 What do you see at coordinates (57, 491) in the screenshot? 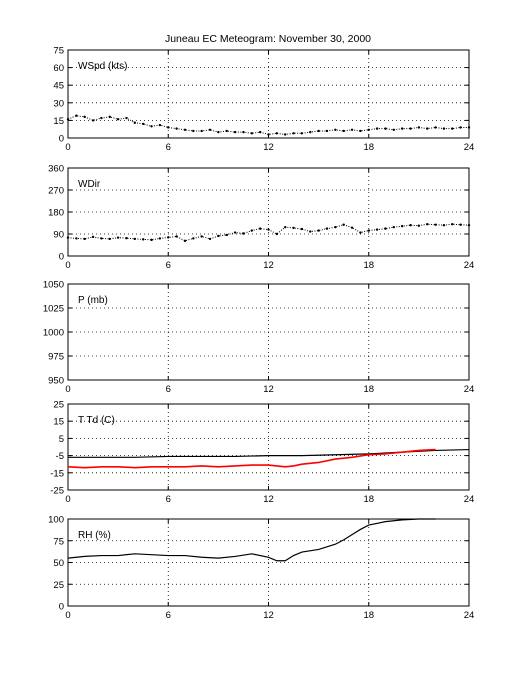
I see `y-tick-label: -25` at bounding box center [57, 491].